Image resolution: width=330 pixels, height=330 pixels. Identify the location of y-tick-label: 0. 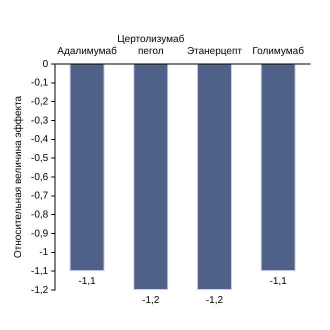
(45, 64).